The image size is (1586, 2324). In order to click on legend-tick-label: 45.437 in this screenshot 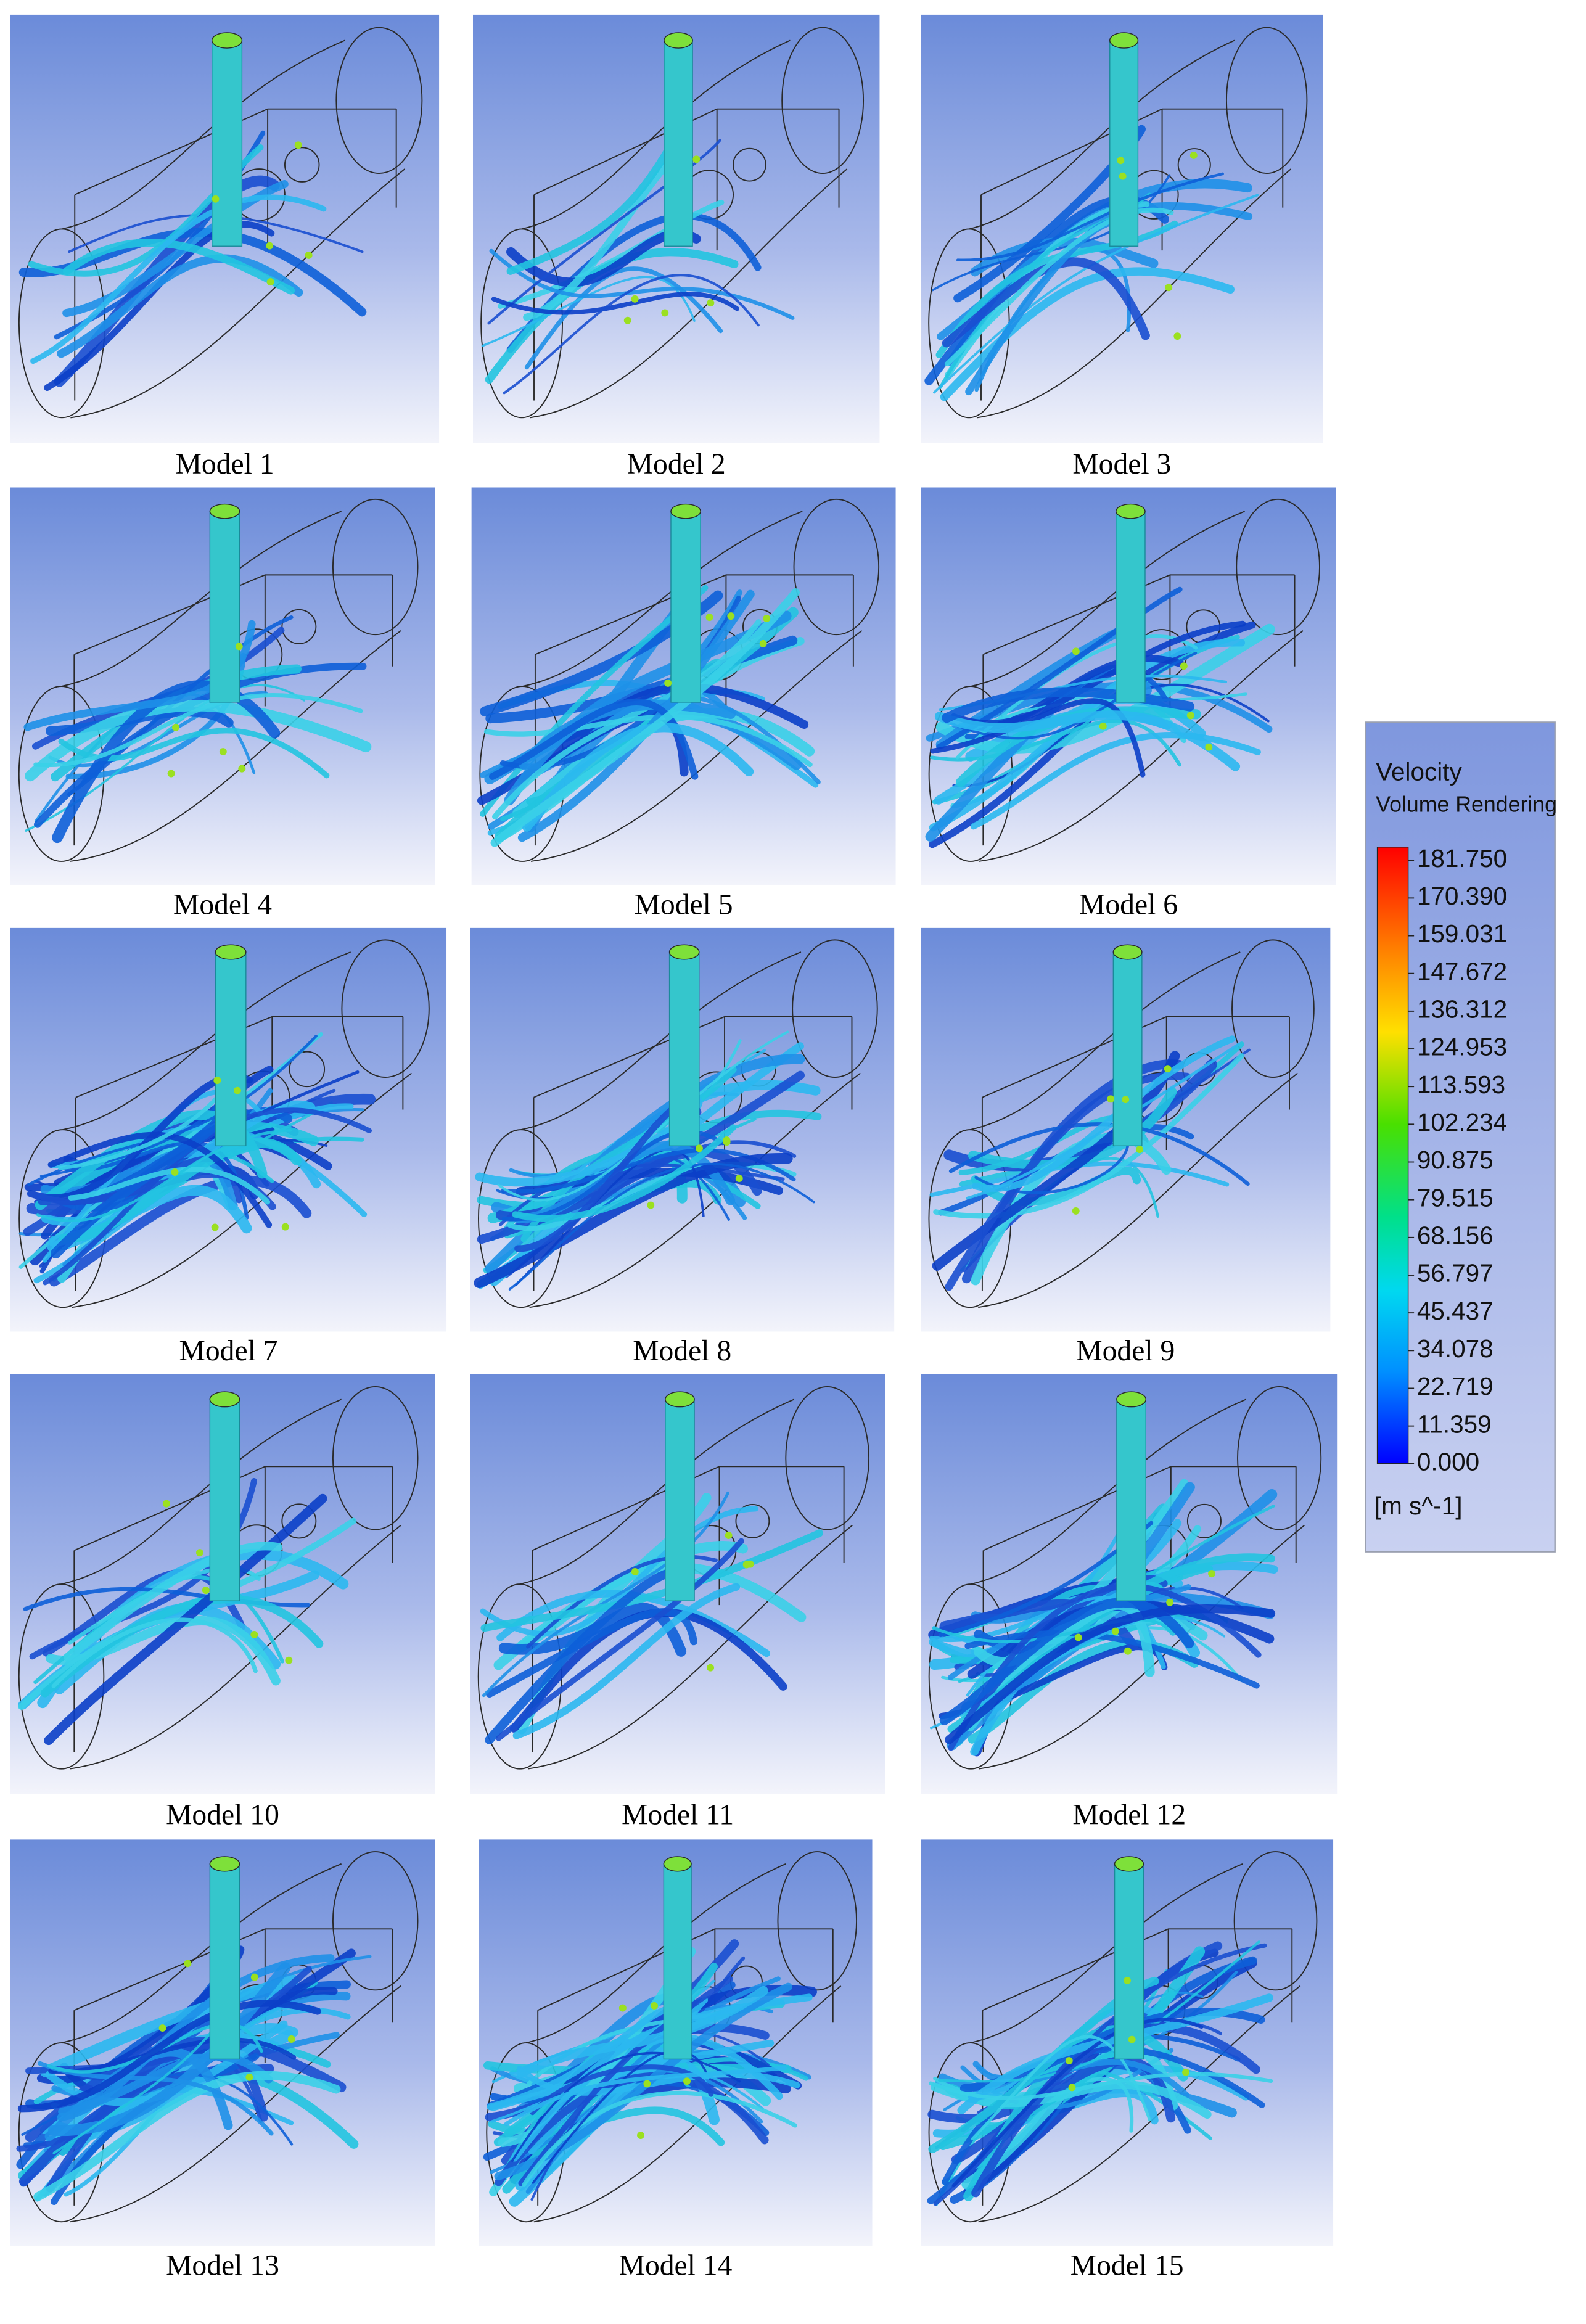, I will do `click(1455, 1311)`.